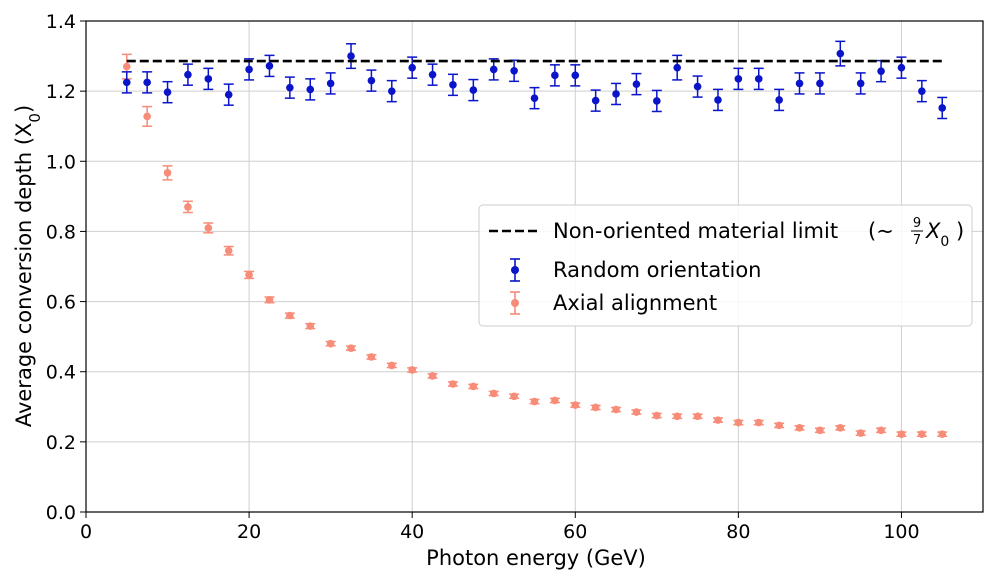 The image size is (996, 581). What do you see at coordinates (61, 443) in the screenshot?
I see `y-tick-label: 0.2` at bounding box center [61, 443].